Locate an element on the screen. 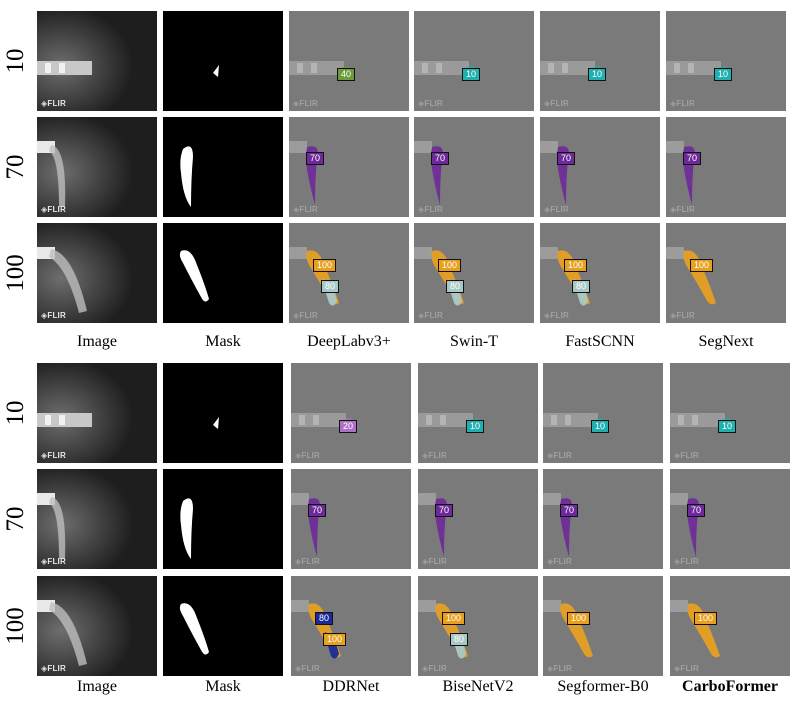 Image resolution: width=803 pixels, height=706 pixels. column-label: DDRNet is located at coordinates (351, 686).